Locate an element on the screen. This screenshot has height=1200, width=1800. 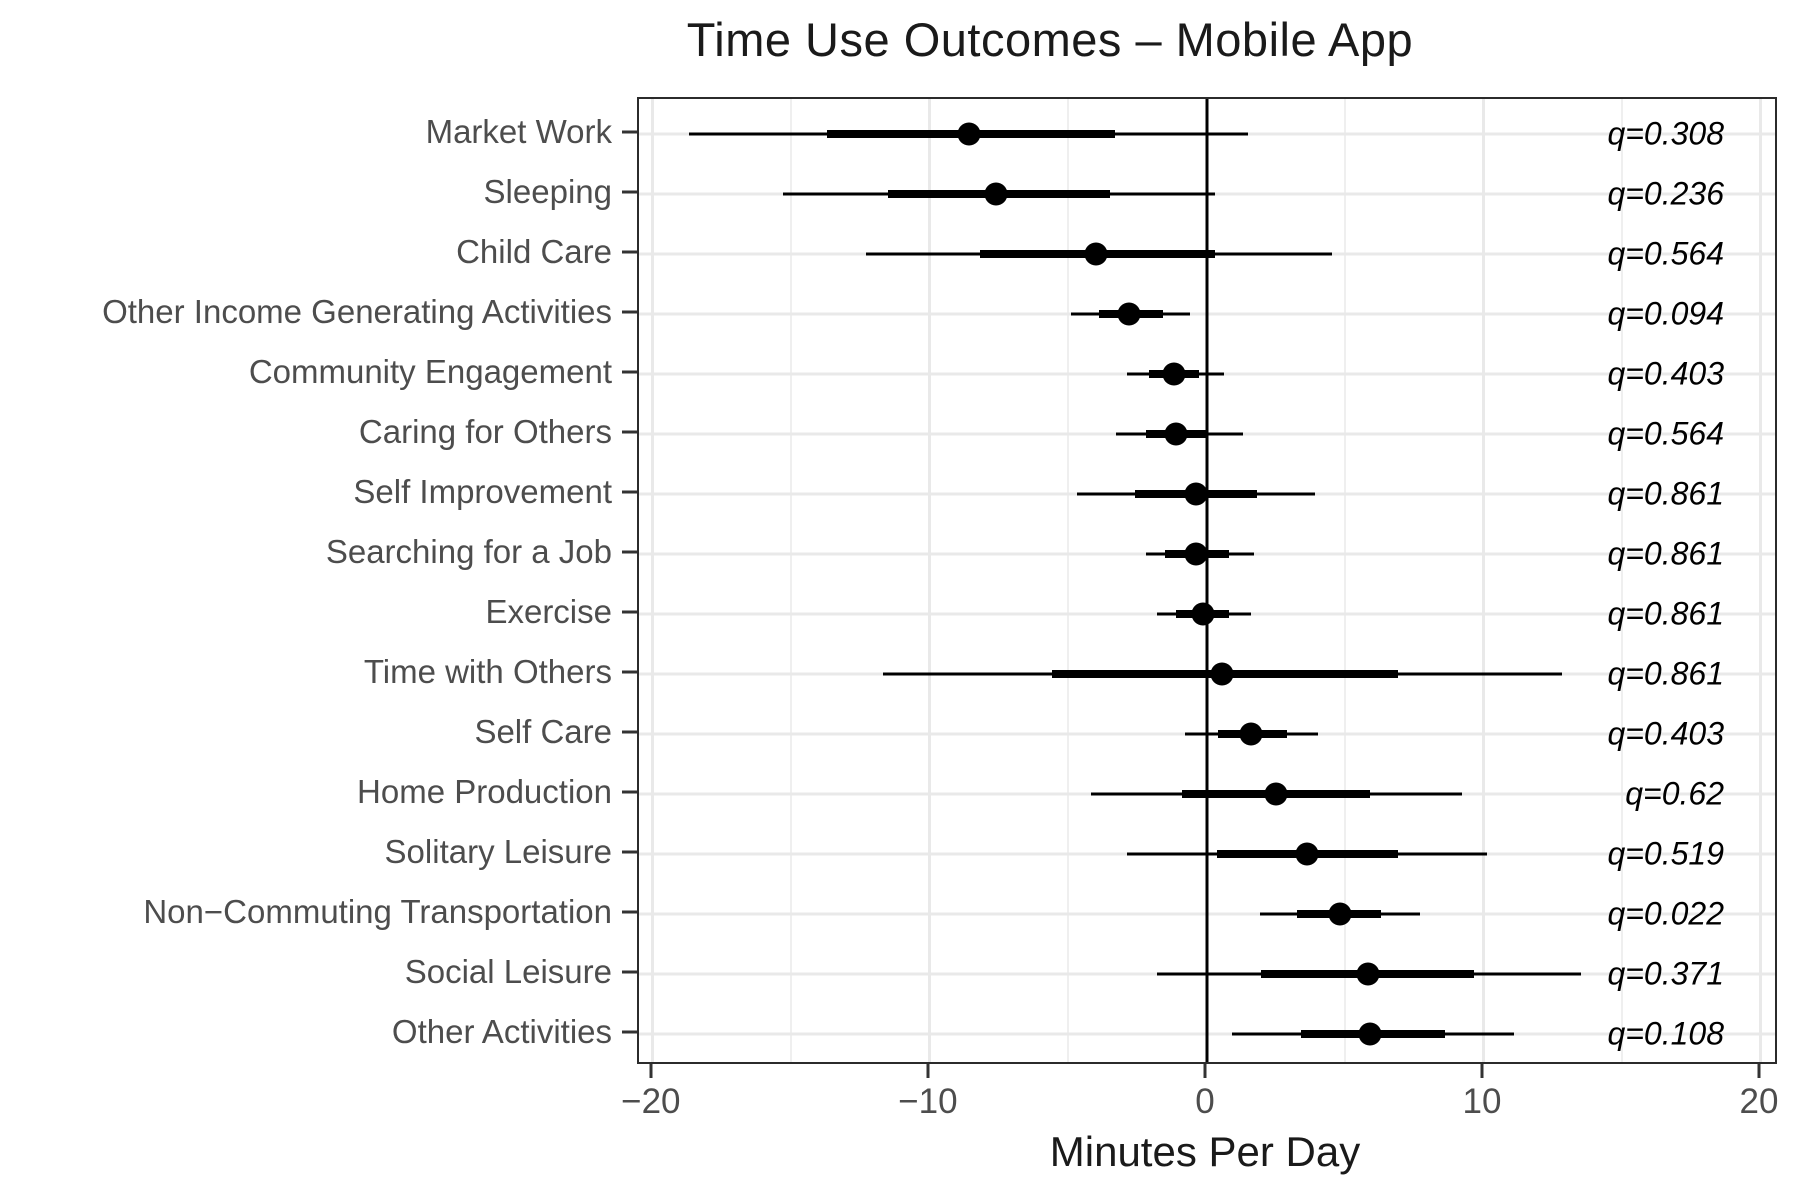
category-label: Home Production is located at coordinates (484, 791).